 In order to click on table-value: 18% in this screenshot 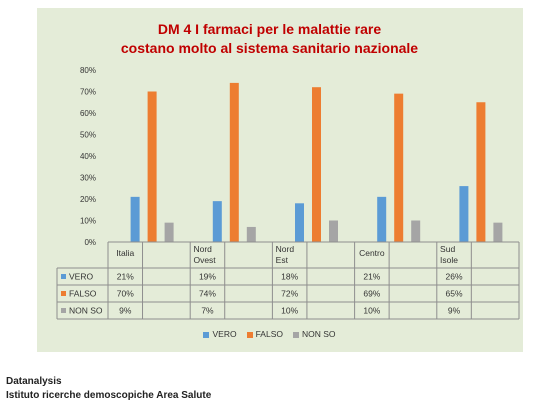, I will do `click(289, 277)`.